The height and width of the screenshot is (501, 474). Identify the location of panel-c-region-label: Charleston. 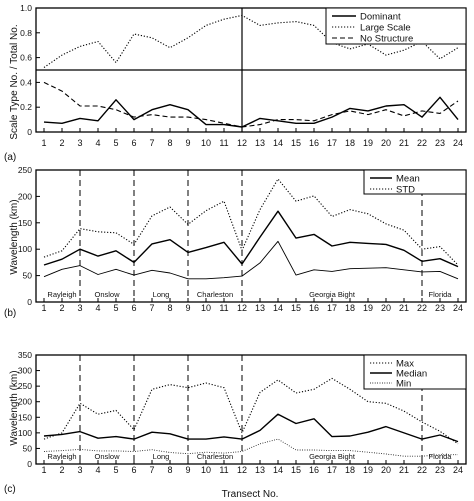
(215, 456).